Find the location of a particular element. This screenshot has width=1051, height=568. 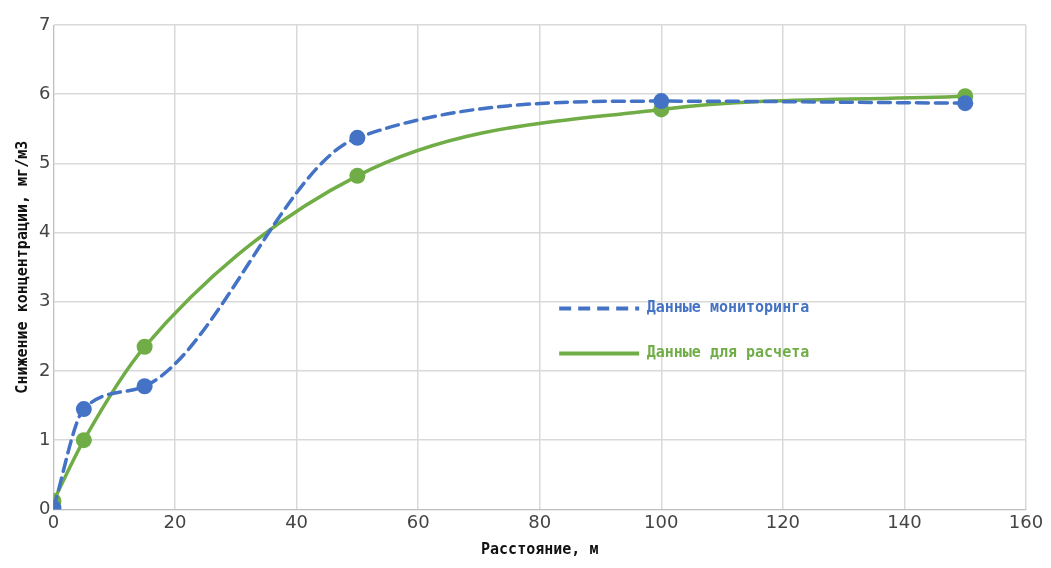

y-tick-label: 2 is located at coordinates (45, 369).